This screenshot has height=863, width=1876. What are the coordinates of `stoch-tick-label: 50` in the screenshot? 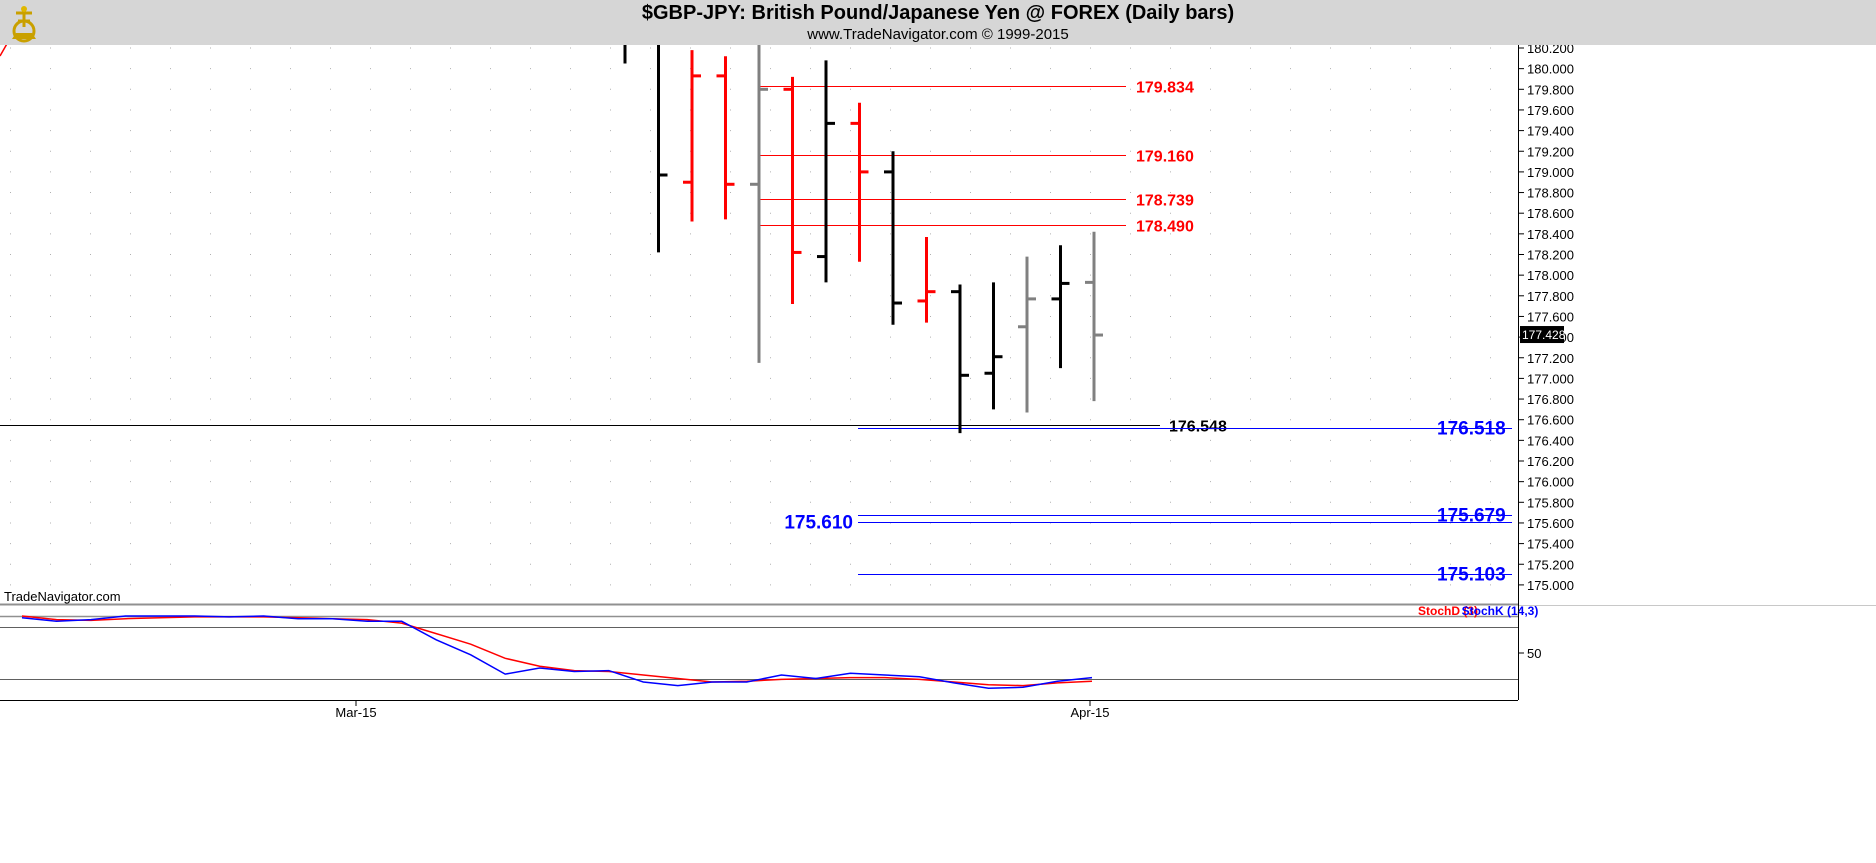 It's located at (1534, 653).